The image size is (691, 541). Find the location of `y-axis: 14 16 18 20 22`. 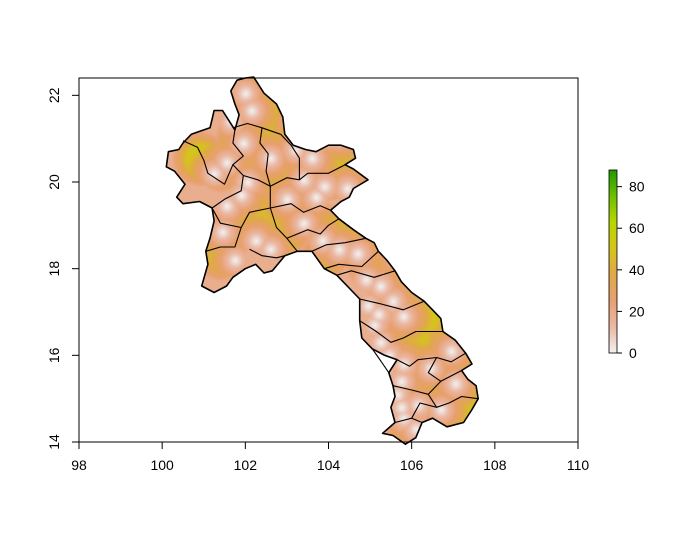

y-axis: 14 16 18 20 22 is located at coordinates (63, 268).